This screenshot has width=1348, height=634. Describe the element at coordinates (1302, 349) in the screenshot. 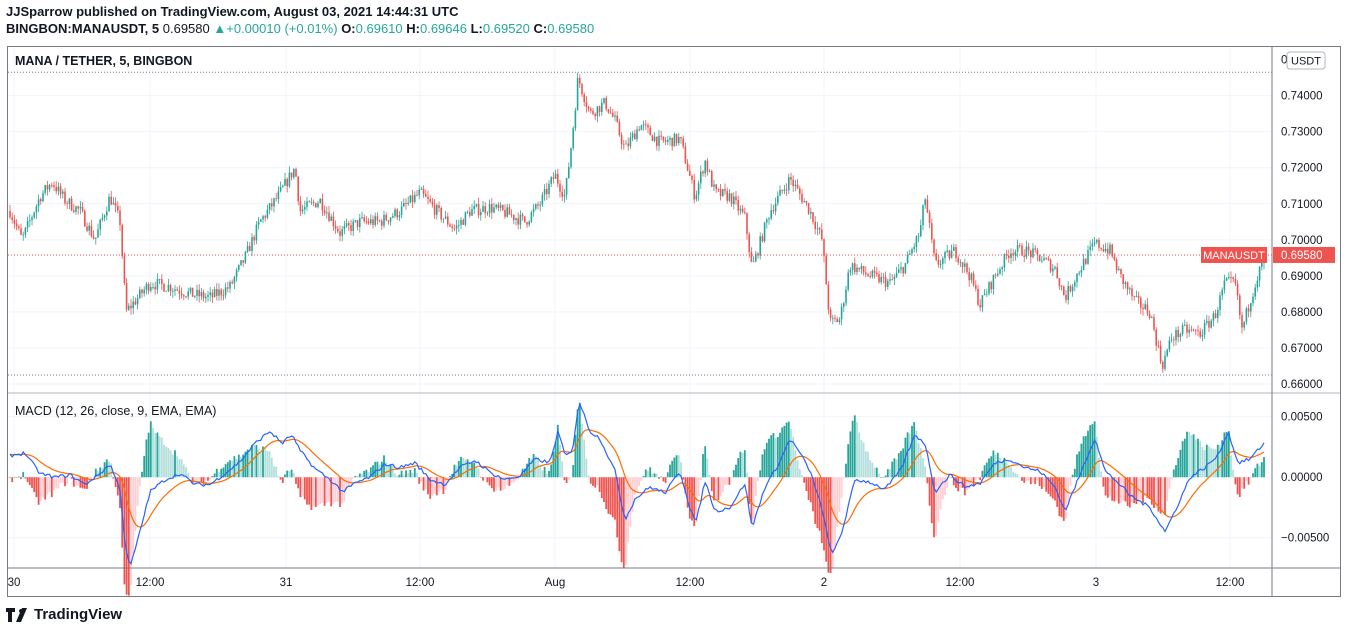

I see `price-tick-label: 0.67000` at that location.